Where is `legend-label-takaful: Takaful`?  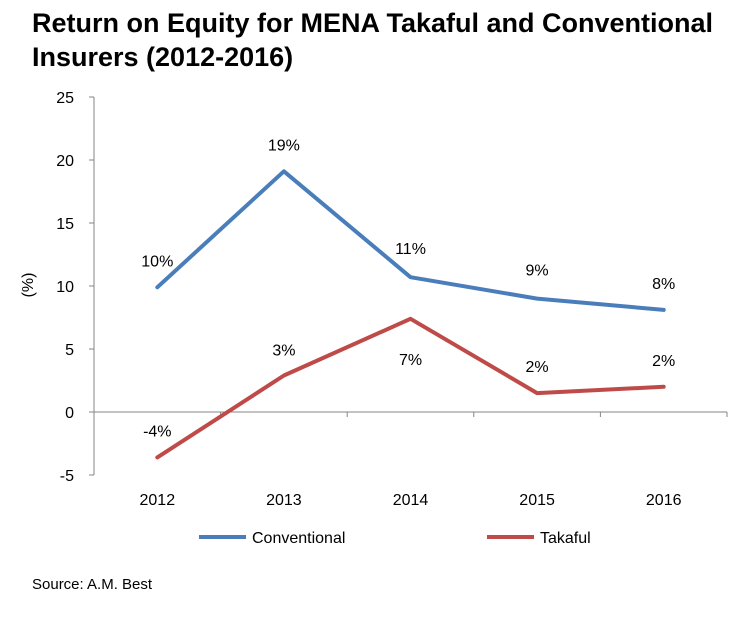 legend-label-takaful: Takaful is located at coordinates (565, 538).